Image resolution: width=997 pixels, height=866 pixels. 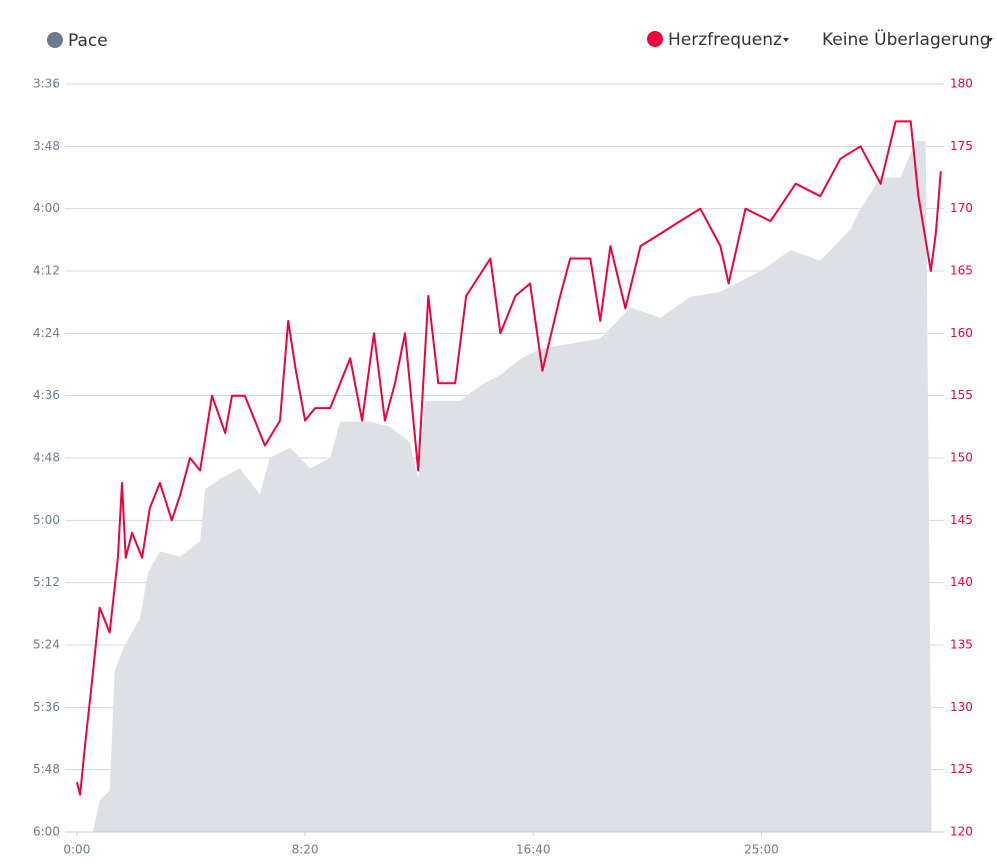 I want to click on y-tick-label: 4:48, so click(x=46, y=458).